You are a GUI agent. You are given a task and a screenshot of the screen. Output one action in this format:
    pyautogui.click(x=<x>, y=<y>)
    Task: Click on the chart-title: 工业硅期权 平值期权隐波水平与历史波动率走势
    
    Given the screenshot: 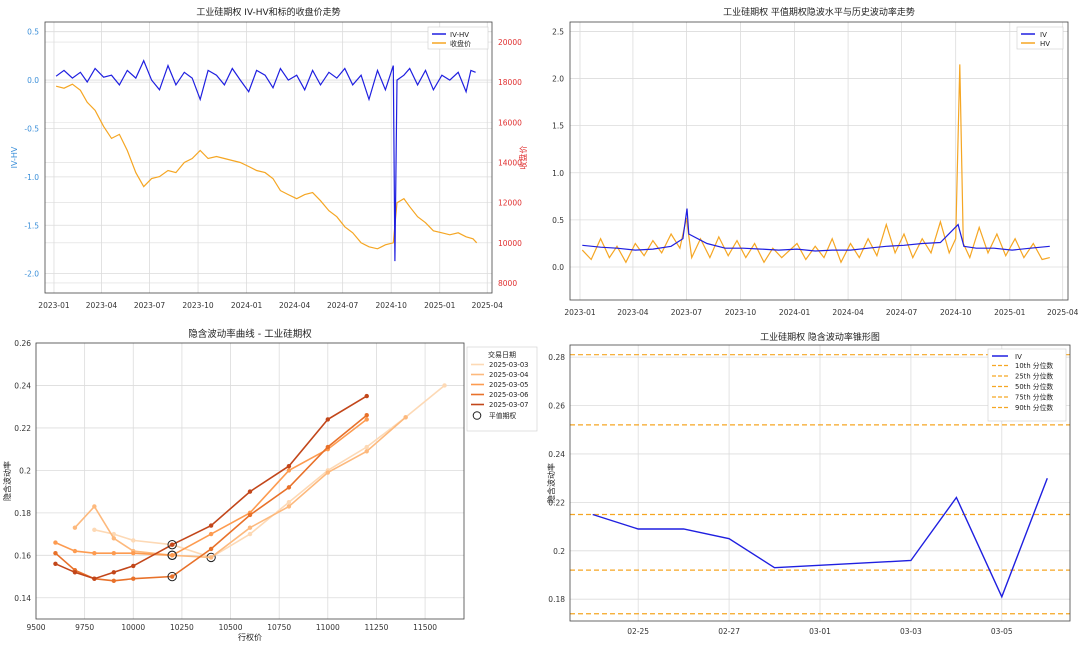 What is the action you would take?
    pyautogui.click(x=819, y=12)
    